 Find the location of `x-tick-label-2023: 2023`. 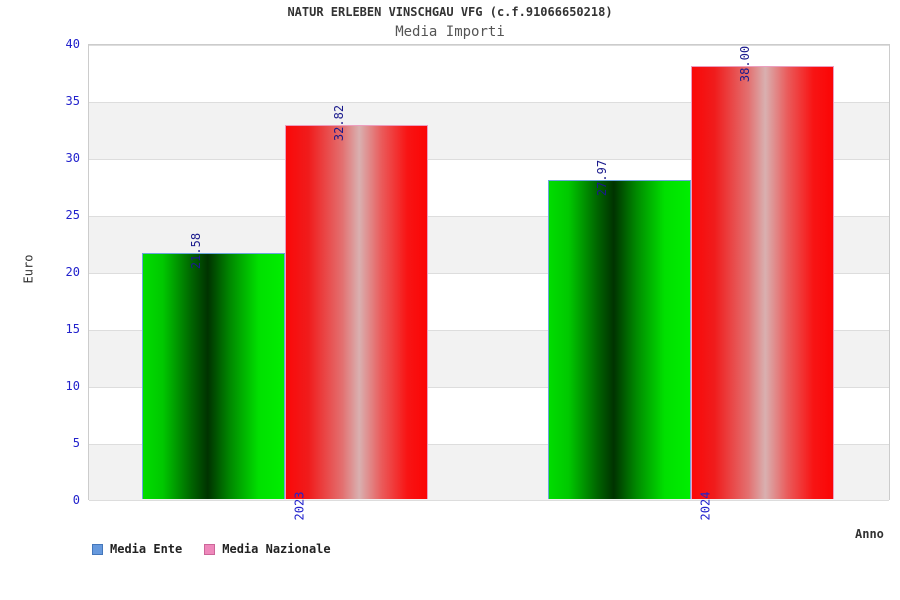

x-tick-label-2023: 2023 is located at coordinates (299, 506).